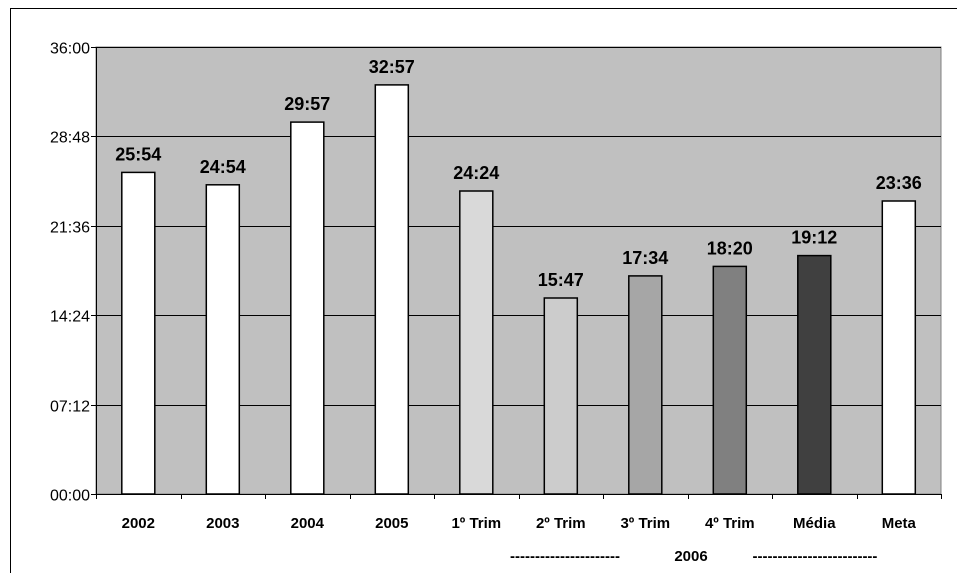  I want to click on x-tick-label: 2005, so click(391, 523).